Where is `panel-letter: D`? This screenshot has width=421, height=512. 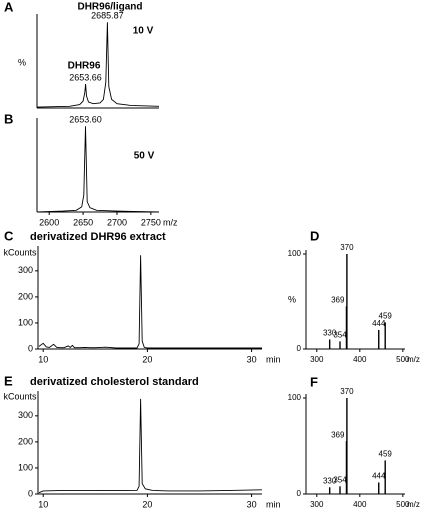 panel-letter: D is located at coordinates (314, 235).